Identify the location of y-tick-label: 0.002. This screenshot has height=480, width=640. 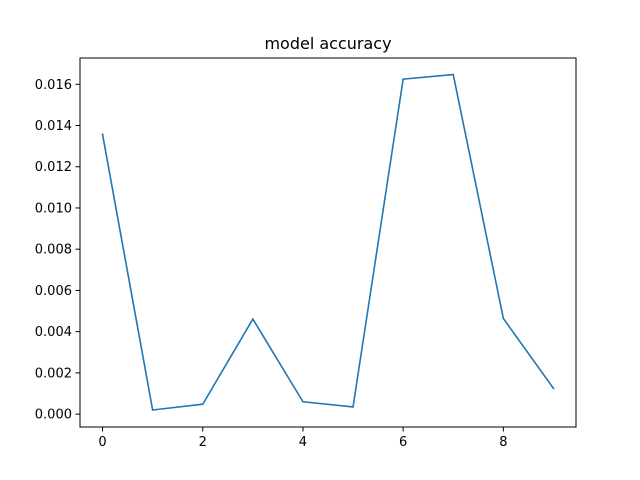
(53, 373).